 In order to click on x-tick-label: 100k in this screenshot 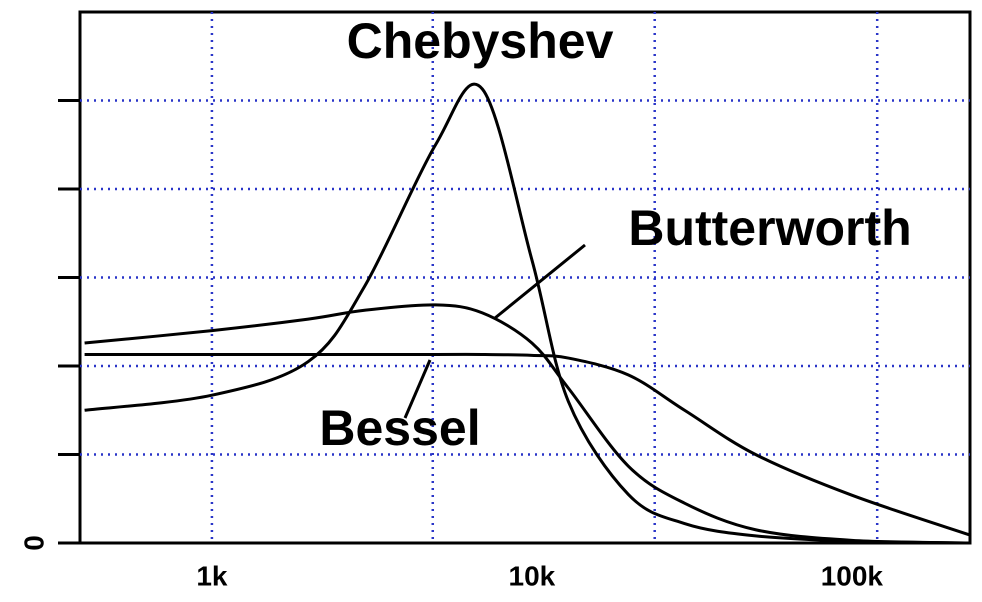, I will do `click(852, 575)`.